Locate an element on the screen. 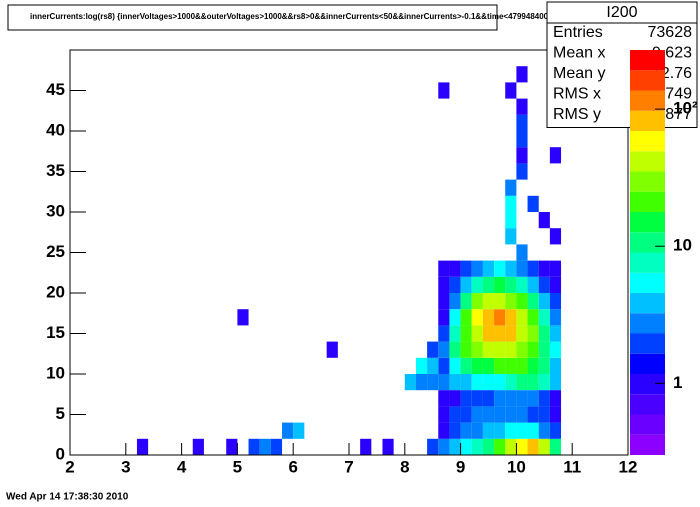 Image resolution: width=700 pixels, height=507 pixels. title-box is located at coordinates (252, 17).